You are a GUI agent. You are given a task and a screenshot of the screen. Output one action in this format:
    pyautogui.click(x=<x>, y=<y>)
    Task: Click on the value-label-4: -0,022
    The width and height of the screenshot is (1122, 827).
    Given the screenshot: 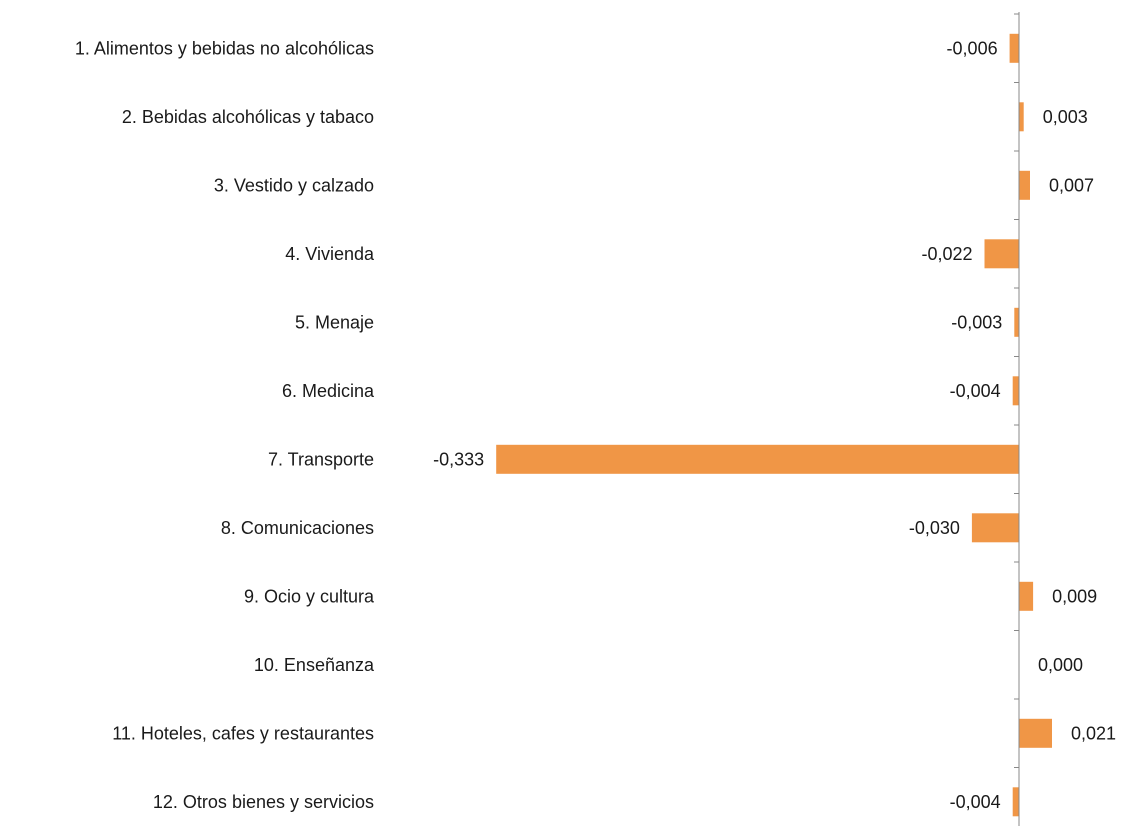 What is the action you would take?
    pyautogui.click(x=946, y=254)
    